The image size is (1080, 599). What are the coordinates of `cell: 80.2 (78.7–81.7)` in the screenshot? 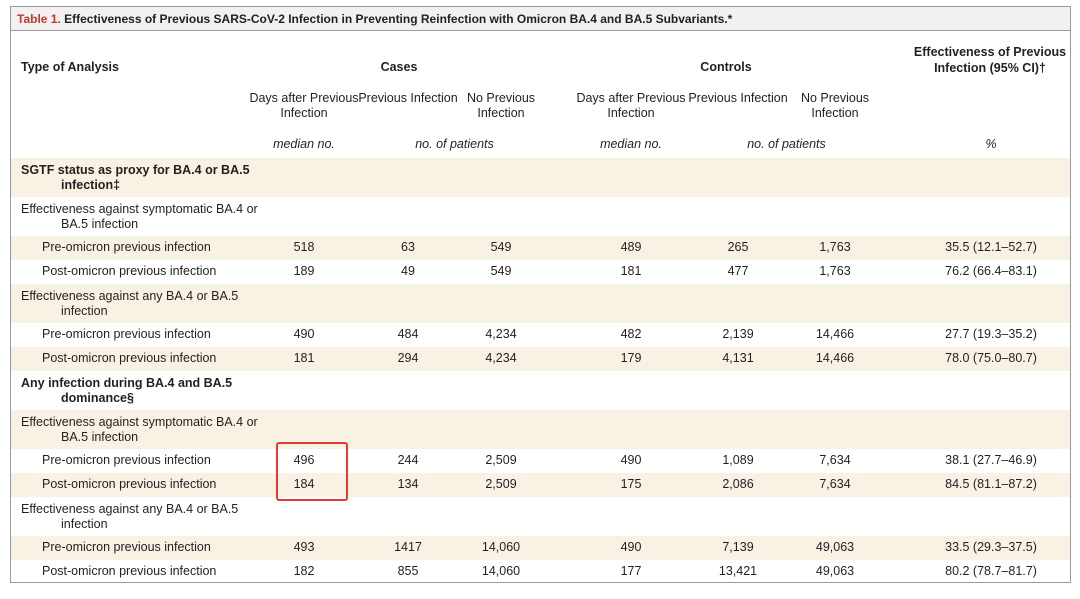 It's located at (991, 571).